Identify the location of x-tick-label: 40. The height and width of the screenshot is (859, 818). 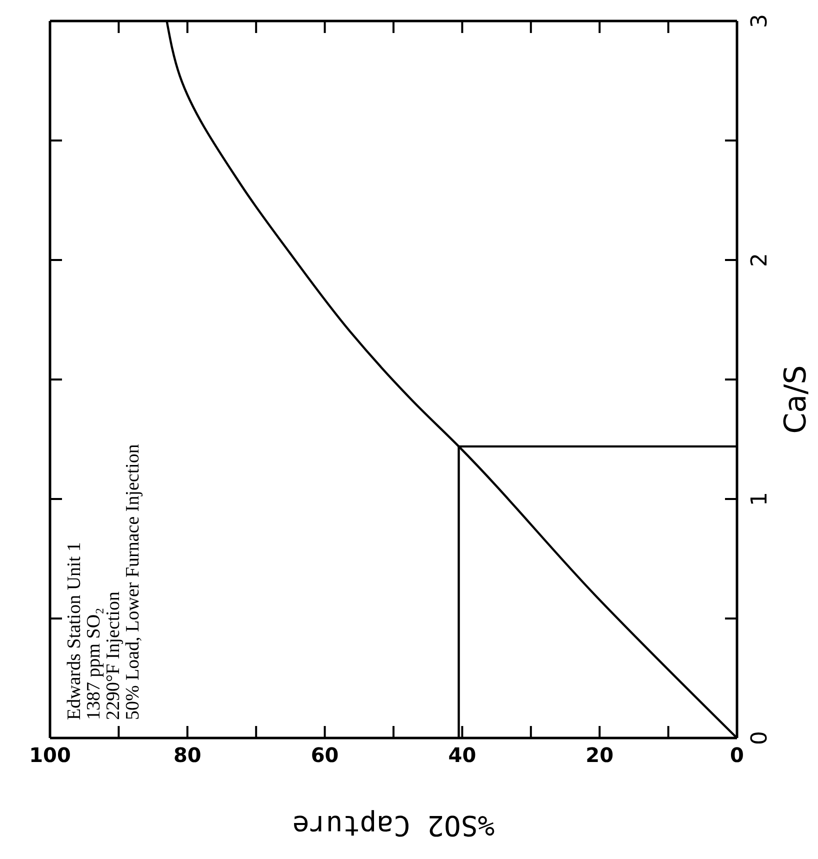
(462, 755).